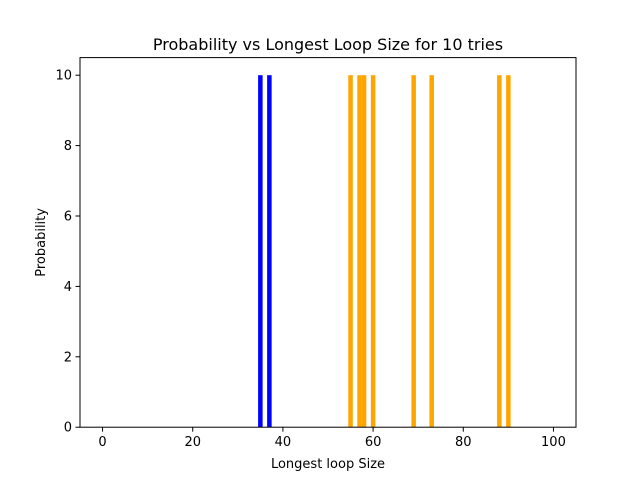  What do you see at coordinates (41, 242) in the screenshot?
I see `y-axis-label: Probability` at bounding box center [41, 242].